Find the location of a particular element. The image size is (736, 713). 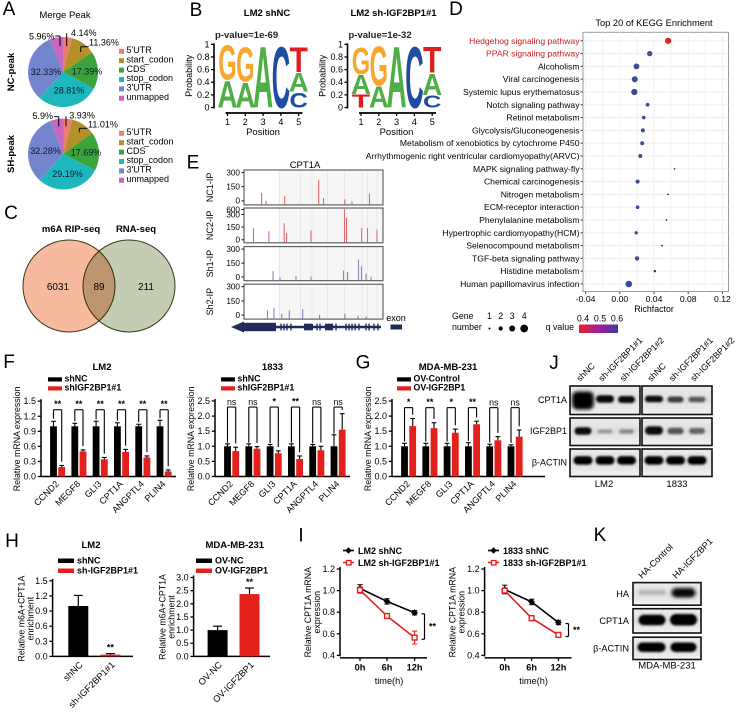

svg-text: 32.28% is located at coordinates (45, 151).